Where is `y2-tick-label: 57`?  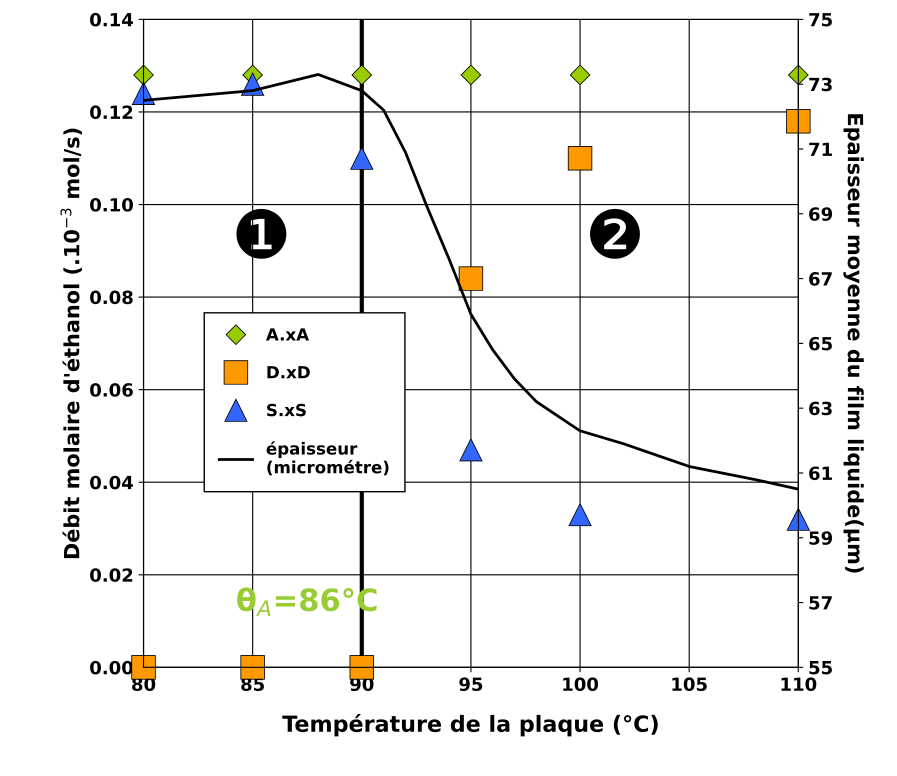
y2-tick-label: 57 is located at coordinates (820, 603).